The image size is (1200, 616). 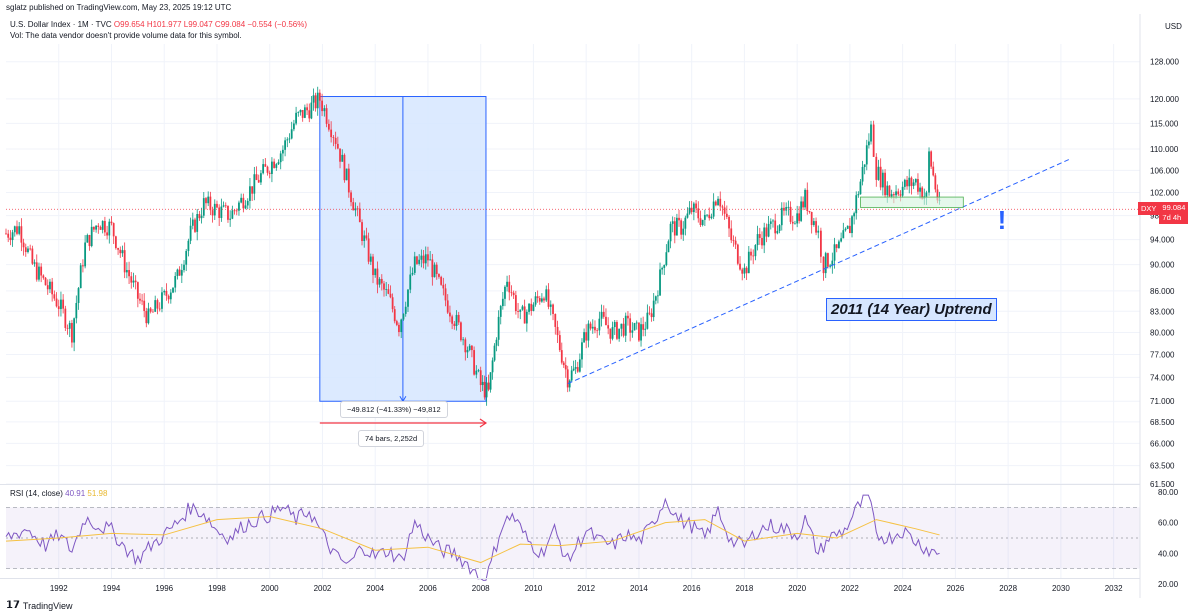 What do you see at coordinates (1061, 588) in the screenshot?
I see `x-tick-label: 2030` at bounding box center [1061, 588].